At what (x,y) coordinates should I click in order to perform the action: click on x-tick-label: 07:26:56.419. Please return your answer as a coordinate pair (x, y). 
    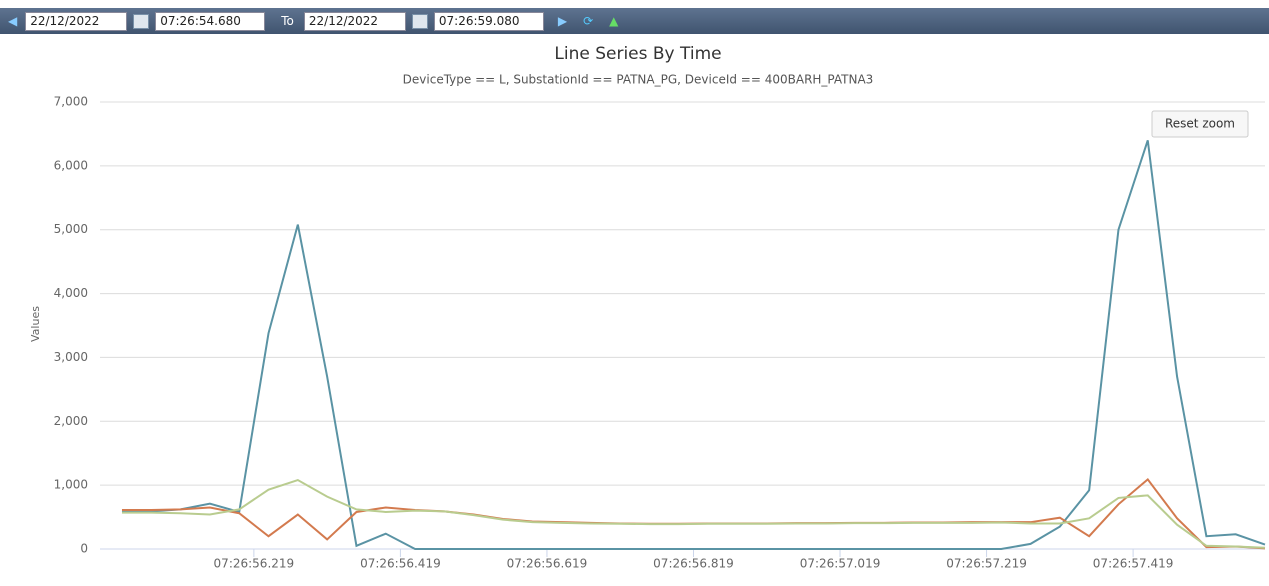
    Looking at the image, I should click on (400, 564).